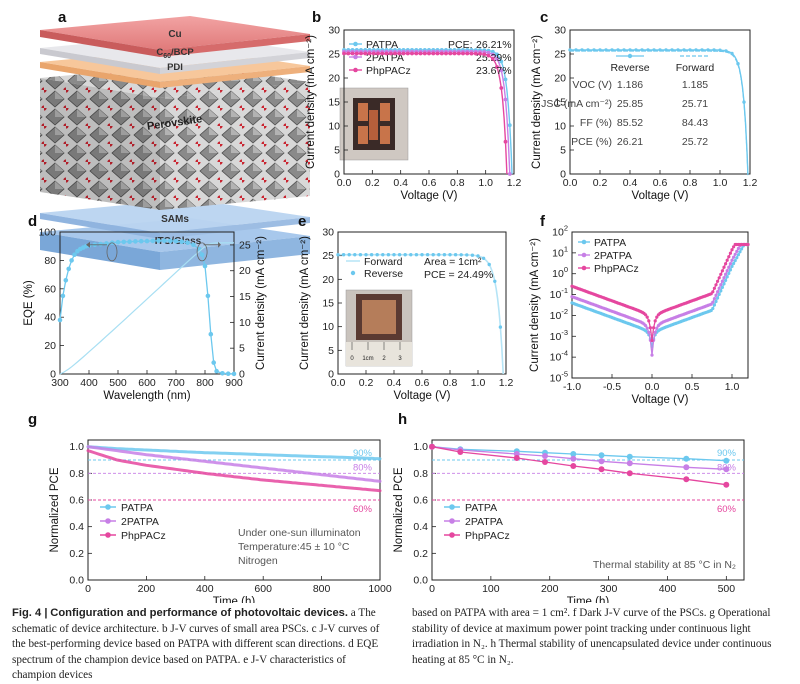 Image resolution: width=800 pixels, height=684 pixels. I want to click on y-tick-label: 15, so click(334, 103).